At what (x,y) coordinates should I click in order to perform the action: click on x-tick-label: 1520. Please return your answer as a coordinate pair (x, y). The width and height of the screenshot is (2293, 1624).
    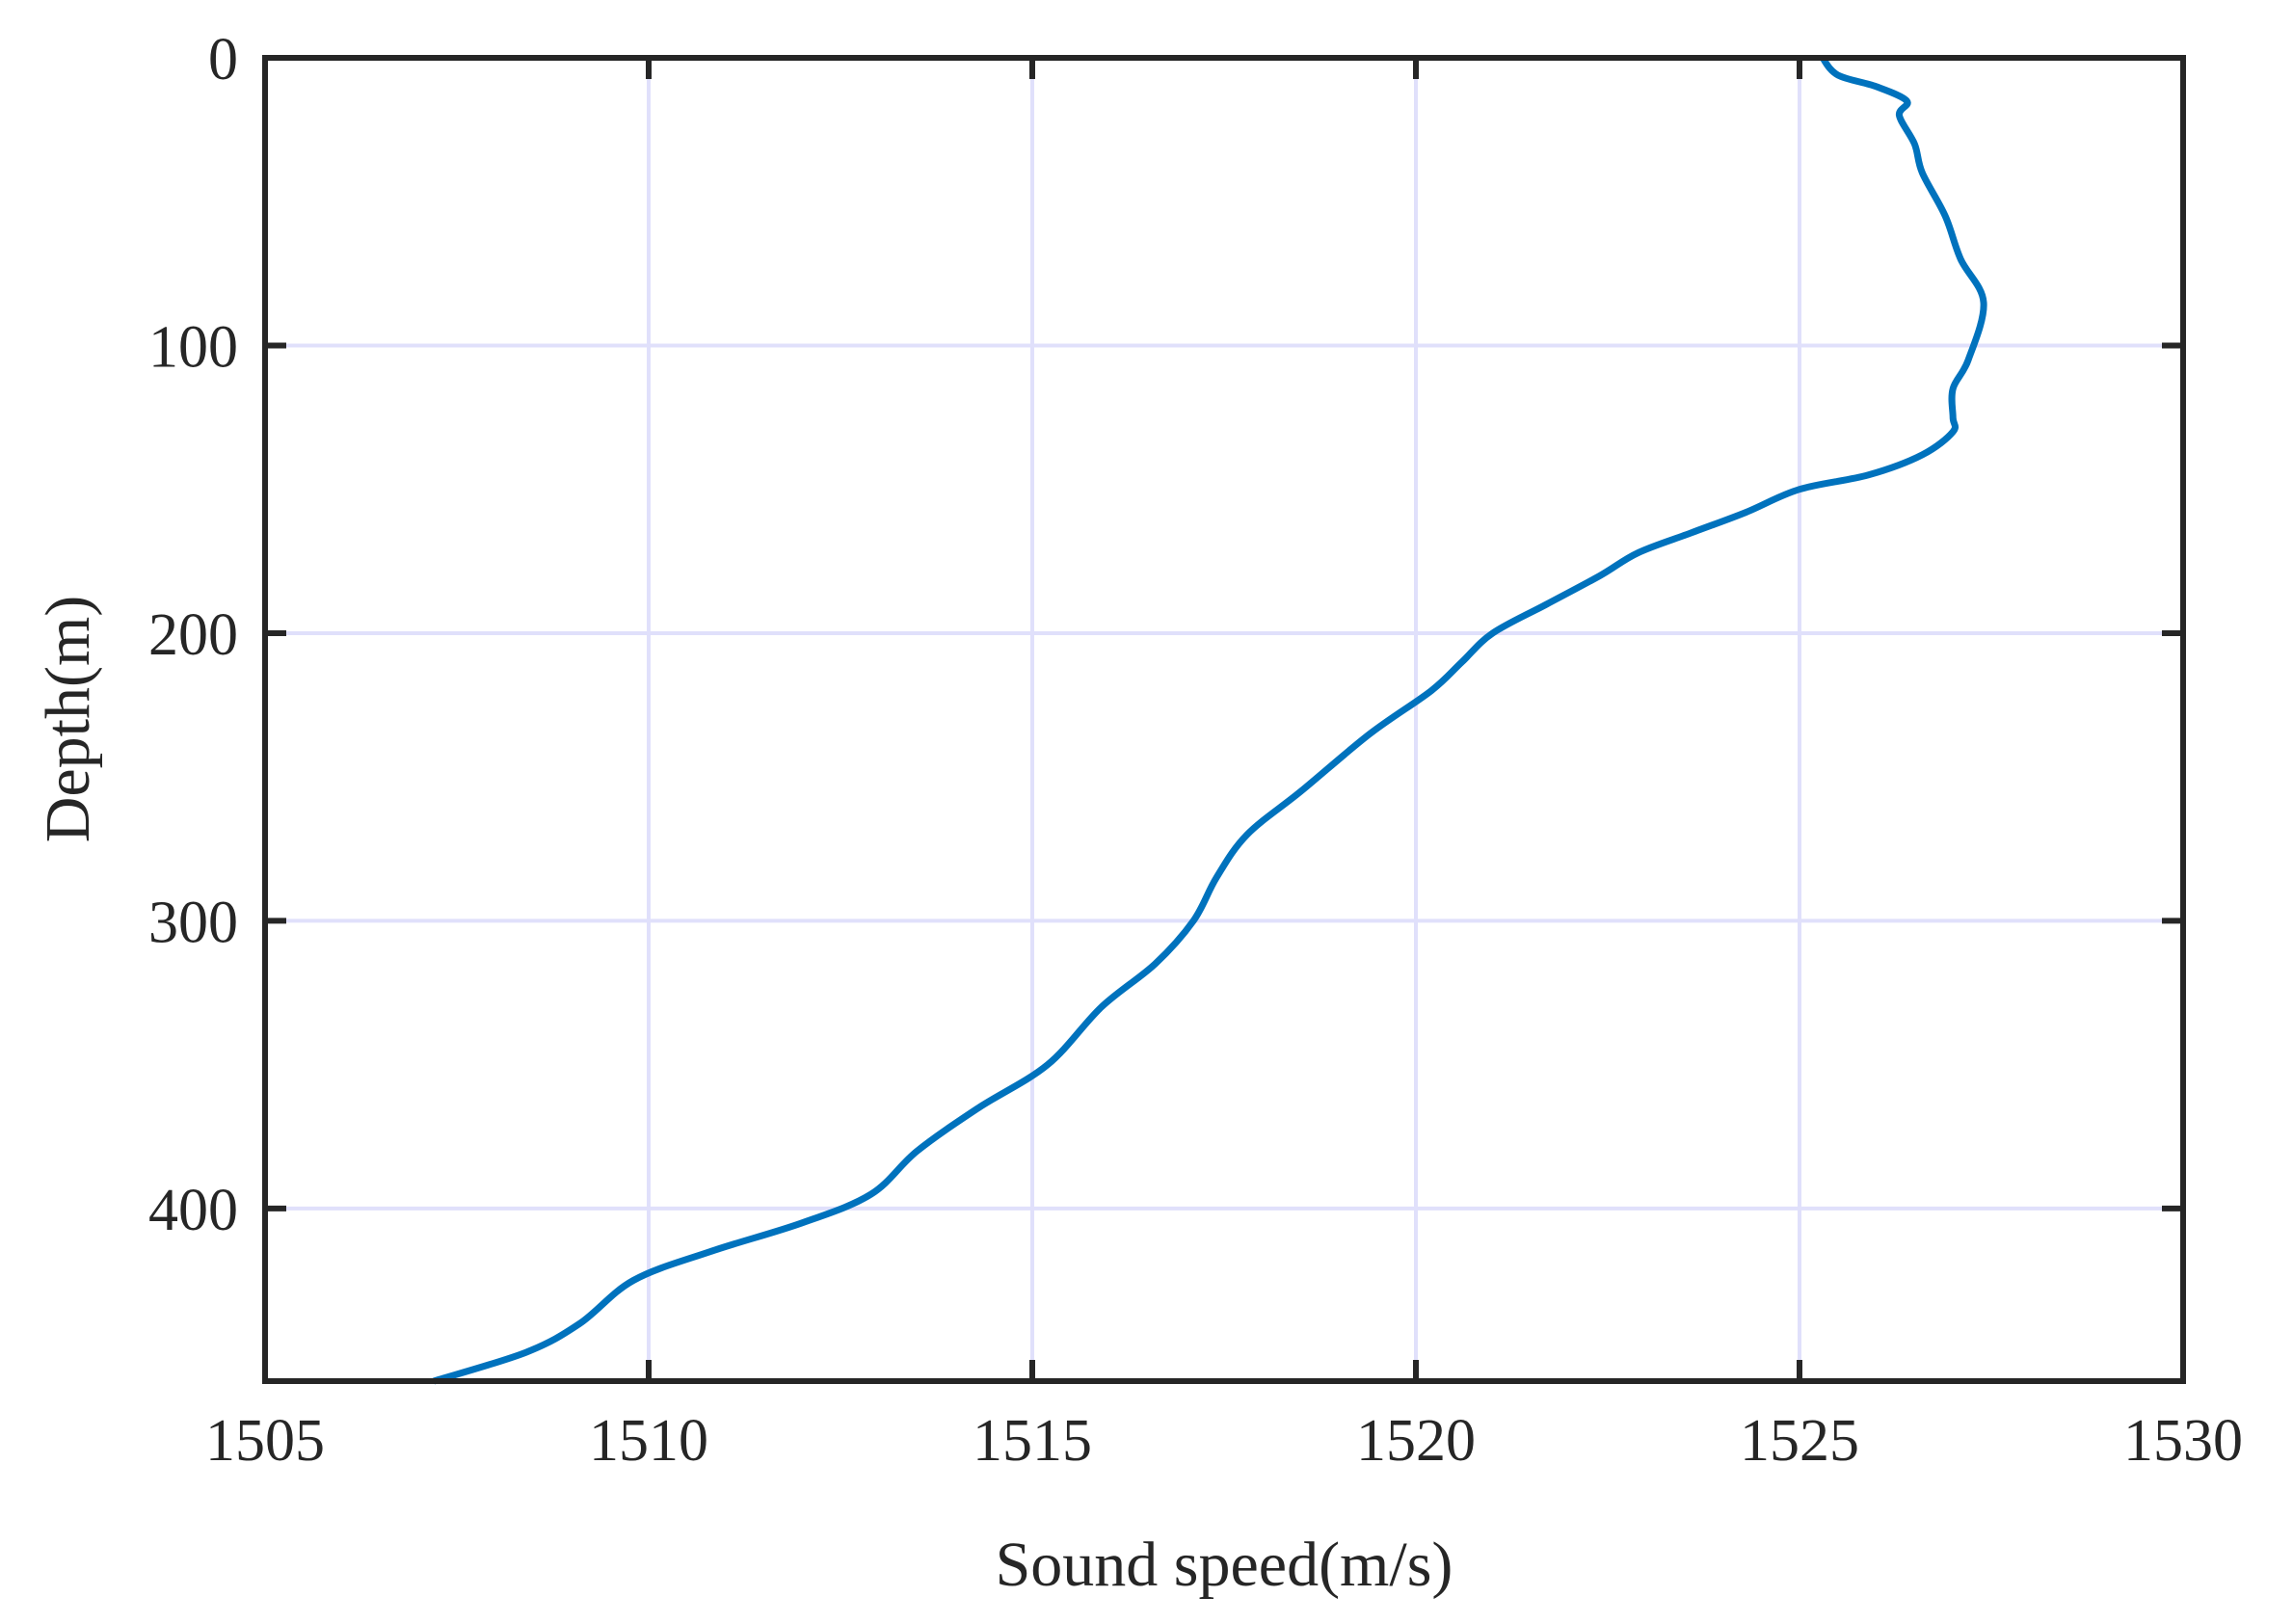
    Looking at the image, I should click on (1416, 1441).